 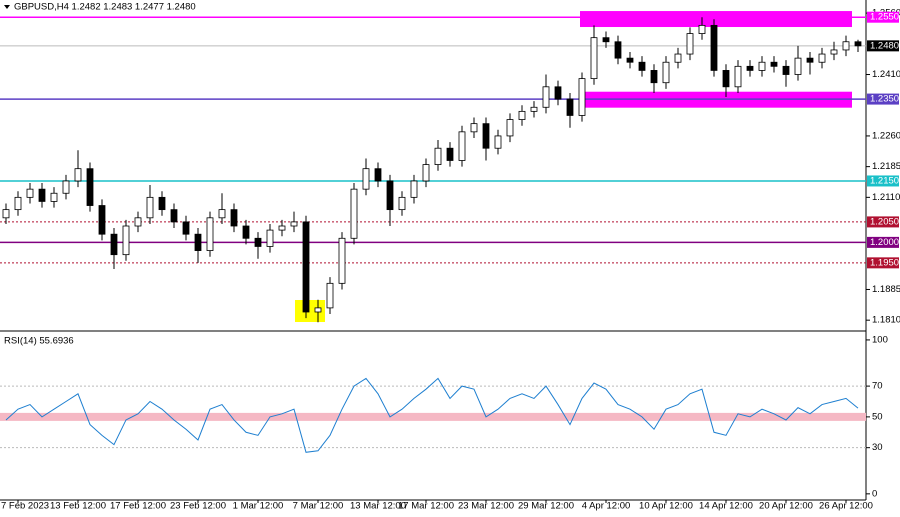 What do you see at coordinates (666, 506) in the screenshot?
I see `x-tick-label: 10 Apr 12:00` at bounding box center [666, 506].